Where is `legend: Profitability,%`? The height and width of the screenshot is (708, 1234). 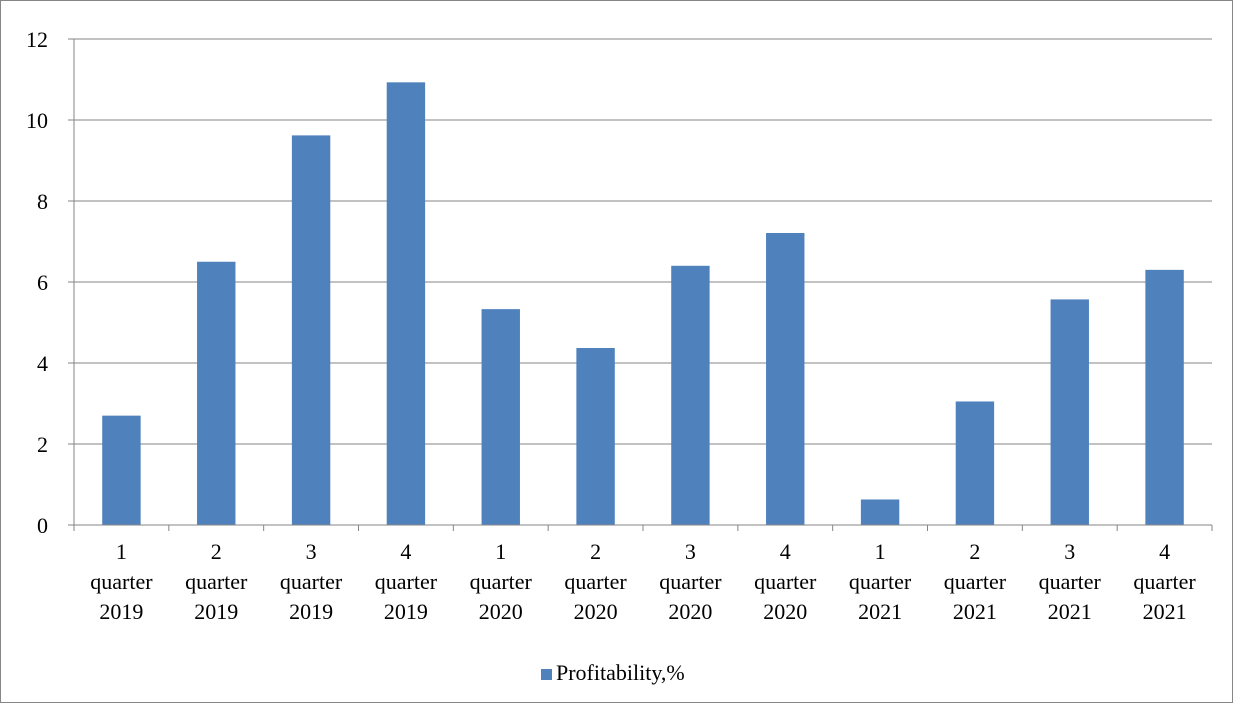 legend: Profitability,% is located at coordinates (613, 672).